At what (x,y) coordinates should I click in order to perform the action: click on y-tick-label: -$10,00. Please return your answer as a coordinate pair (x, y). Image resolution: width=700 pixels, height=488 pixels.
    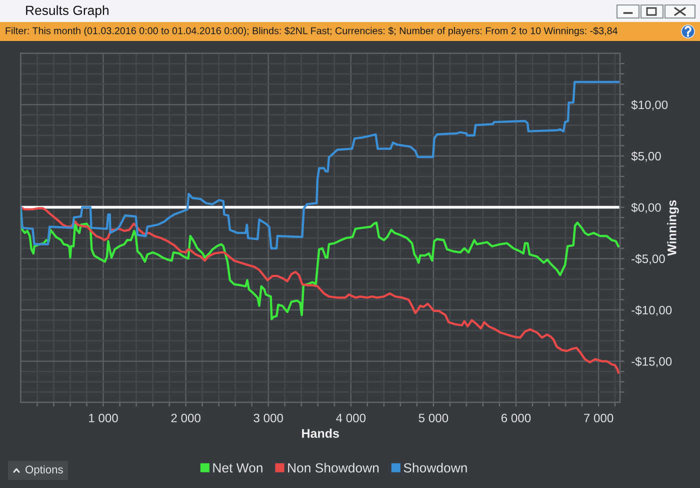
    Looking at the image, I should click on (652, 310).